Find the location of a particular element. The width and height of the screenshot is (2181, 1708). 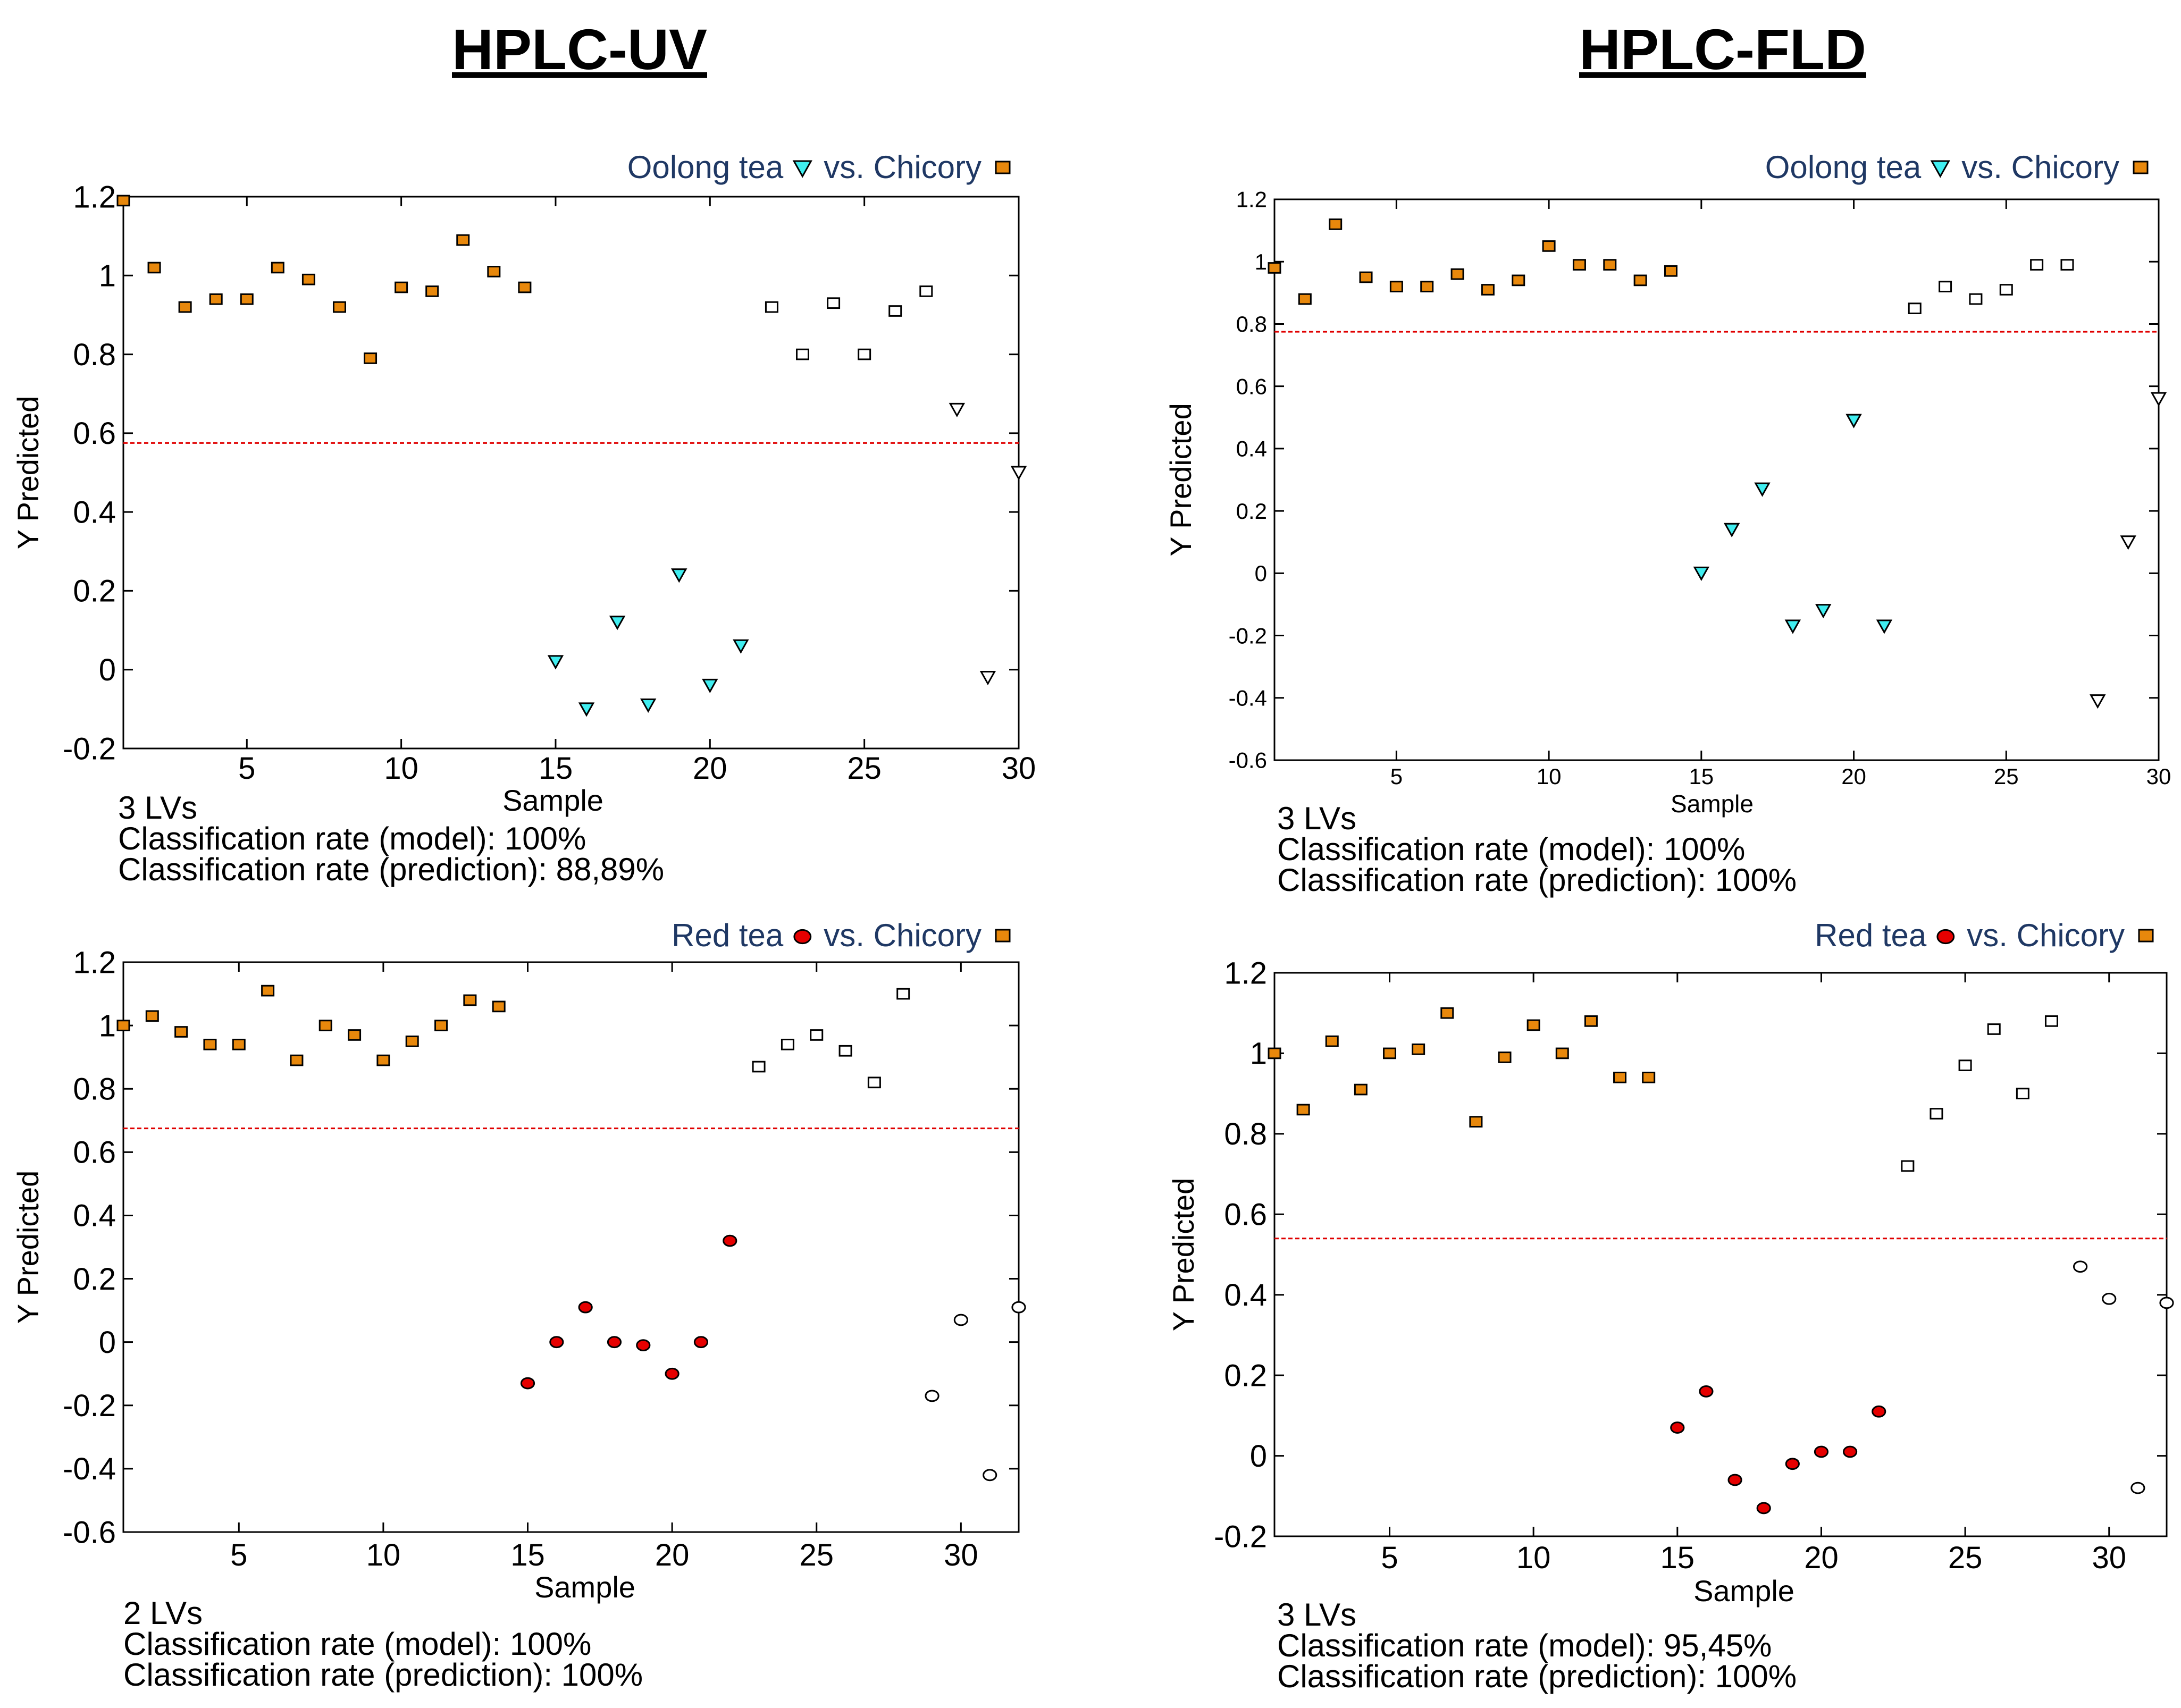

title-hplc-fld: HPLC-FLD is located at coordinates (1722, 49).